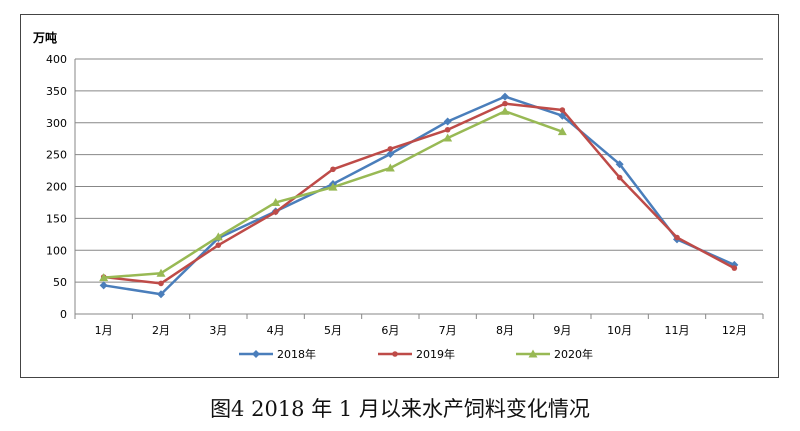 The image size is (800, 431). Describe the element at coordinates (56, 250) in the screenshot. I see `y-tick-label: 100` at that location.